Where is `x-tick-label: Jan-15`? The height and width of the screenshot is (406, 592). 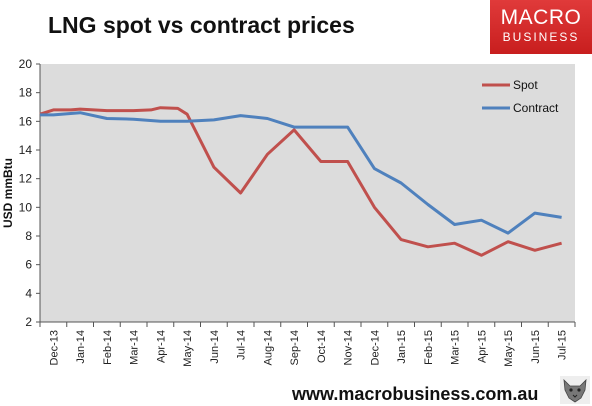
x-tick-label: Jan-15 is located at coordinates (402, 347).